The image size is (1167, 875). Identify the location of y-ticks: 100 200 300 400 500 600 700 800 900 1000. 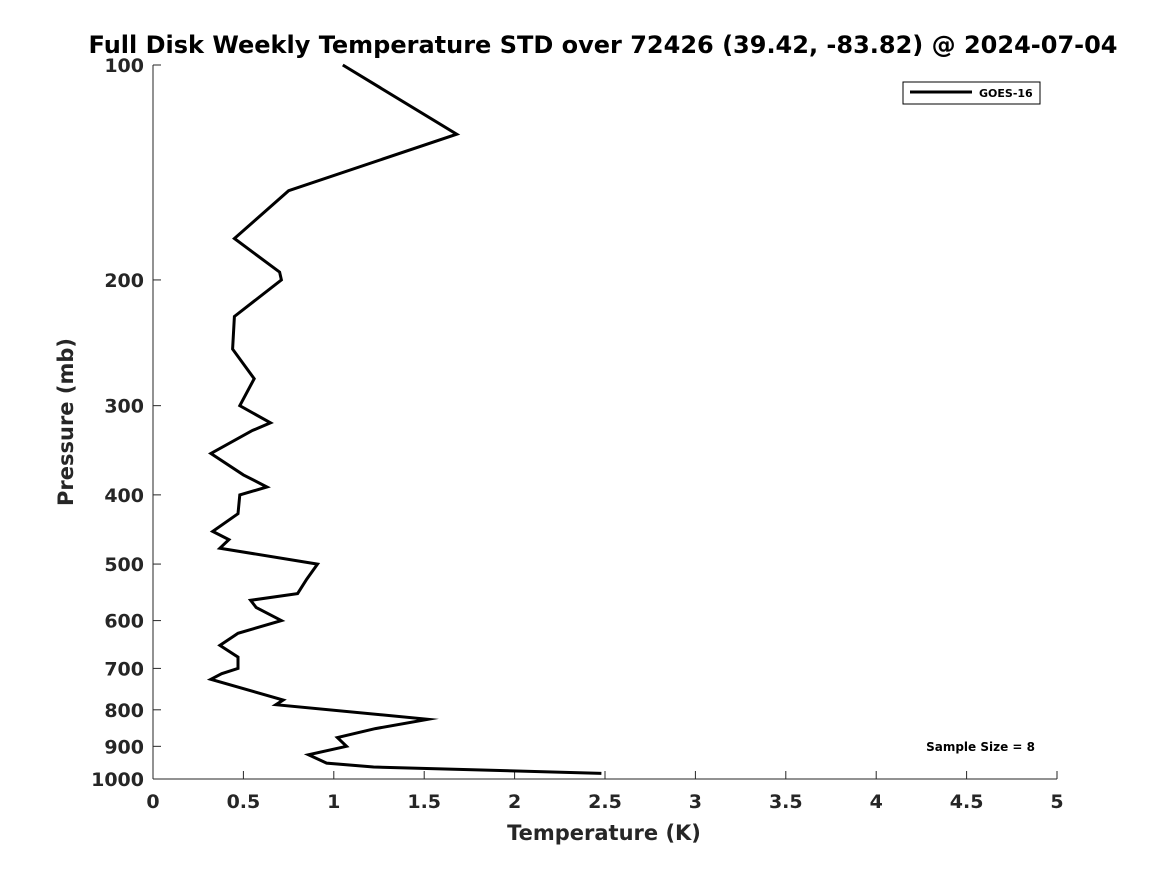
(126, 423).